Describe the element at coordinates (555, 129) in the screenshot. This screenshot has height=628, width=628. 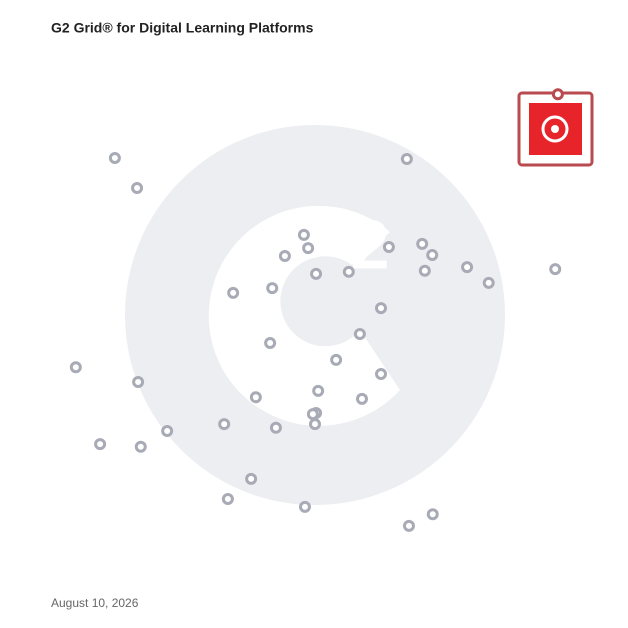
I see `highlight-frame` at that location.